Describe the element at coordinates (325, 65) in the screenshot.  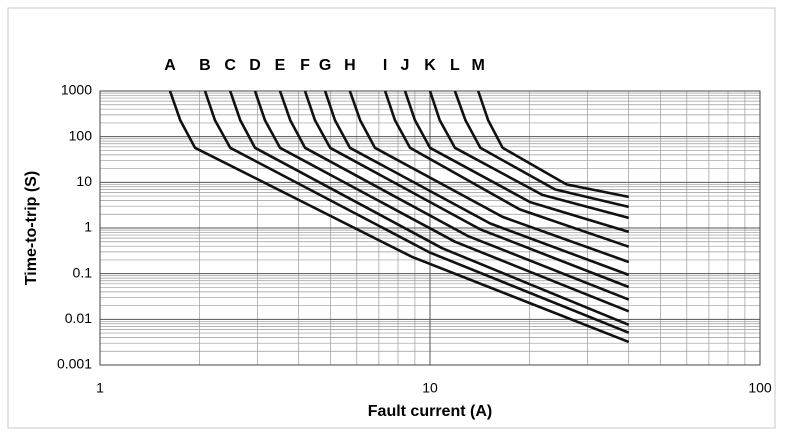
I see `curve-label: G` at that location.